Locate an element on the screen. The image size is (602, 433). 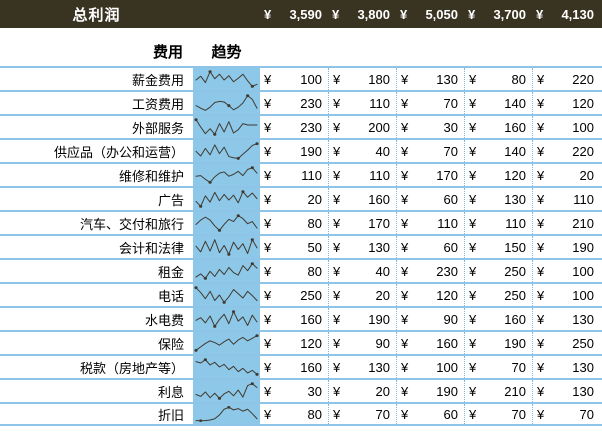
table-row: 税款（房地产等） ¥160 ¥130 ¥100 ¥70 ¥130 is located at coordinates (301, 366).